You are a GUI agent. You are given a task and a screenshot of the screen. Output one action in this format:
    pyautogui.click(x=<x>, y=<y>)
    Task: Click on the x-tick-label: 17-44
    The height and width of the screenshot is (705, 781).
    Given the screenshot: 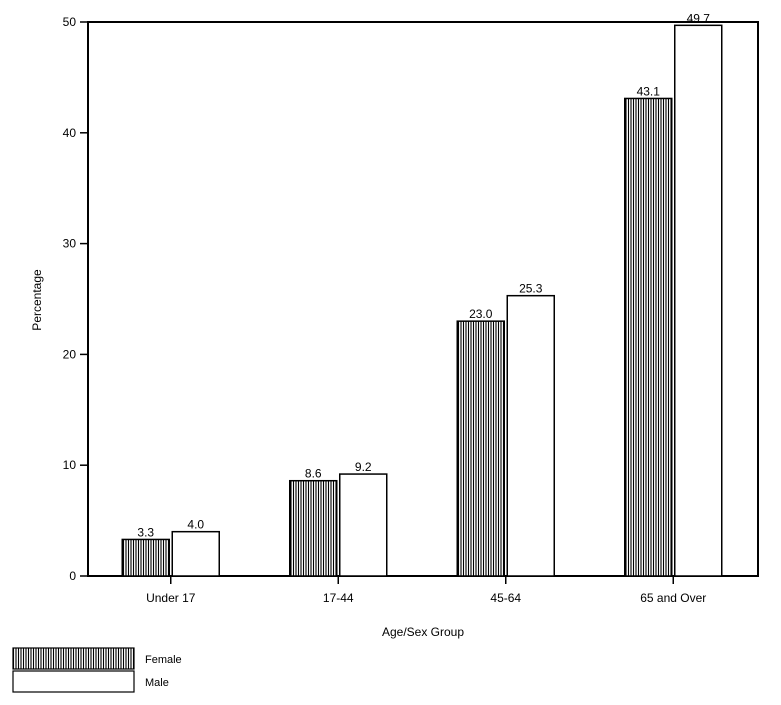 What is the action you would take?
    pyautogui.click(x=338, y=598)
    